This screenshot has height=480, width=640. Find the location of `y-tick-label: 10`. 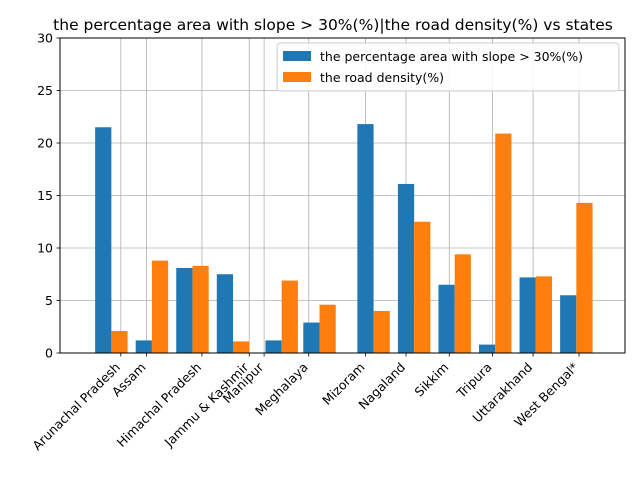

y-tick-label: 10 is located at coordinates (45, 248).